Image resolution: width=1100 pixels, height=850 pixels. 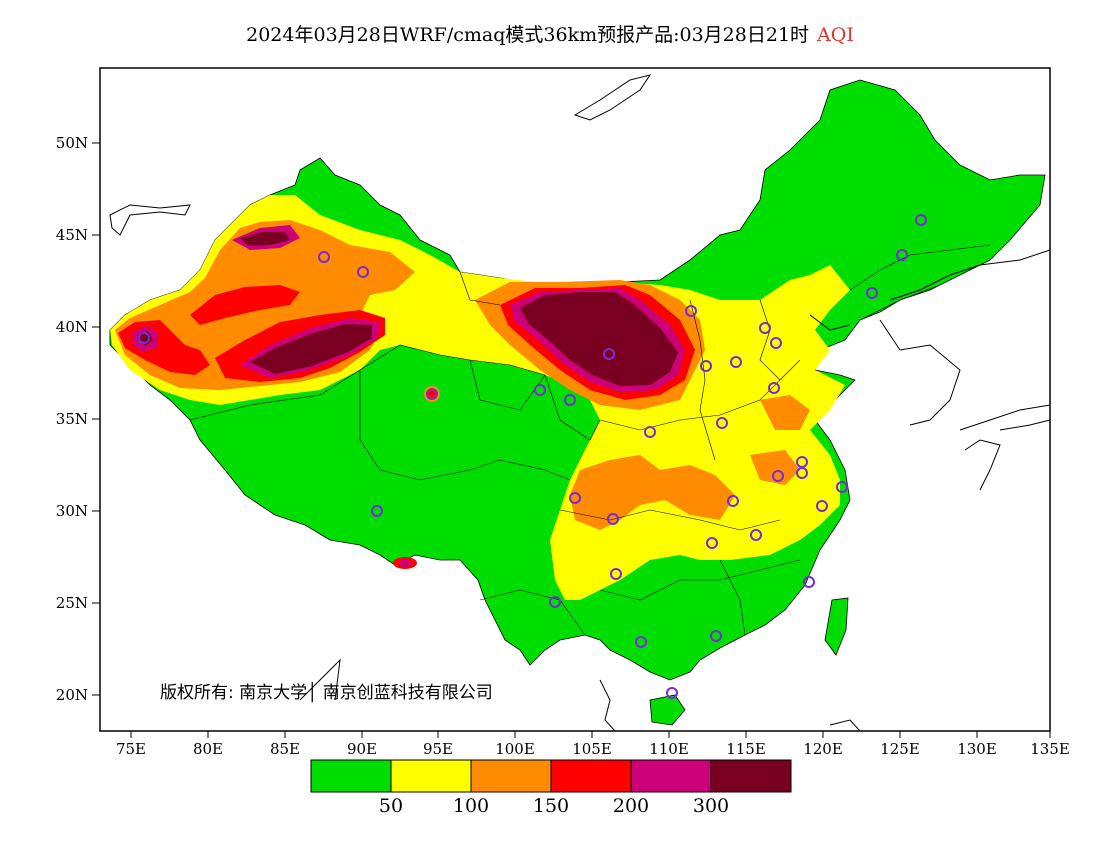 I want to click on lon-tick-label: 80E, so click(x=208, y=749).